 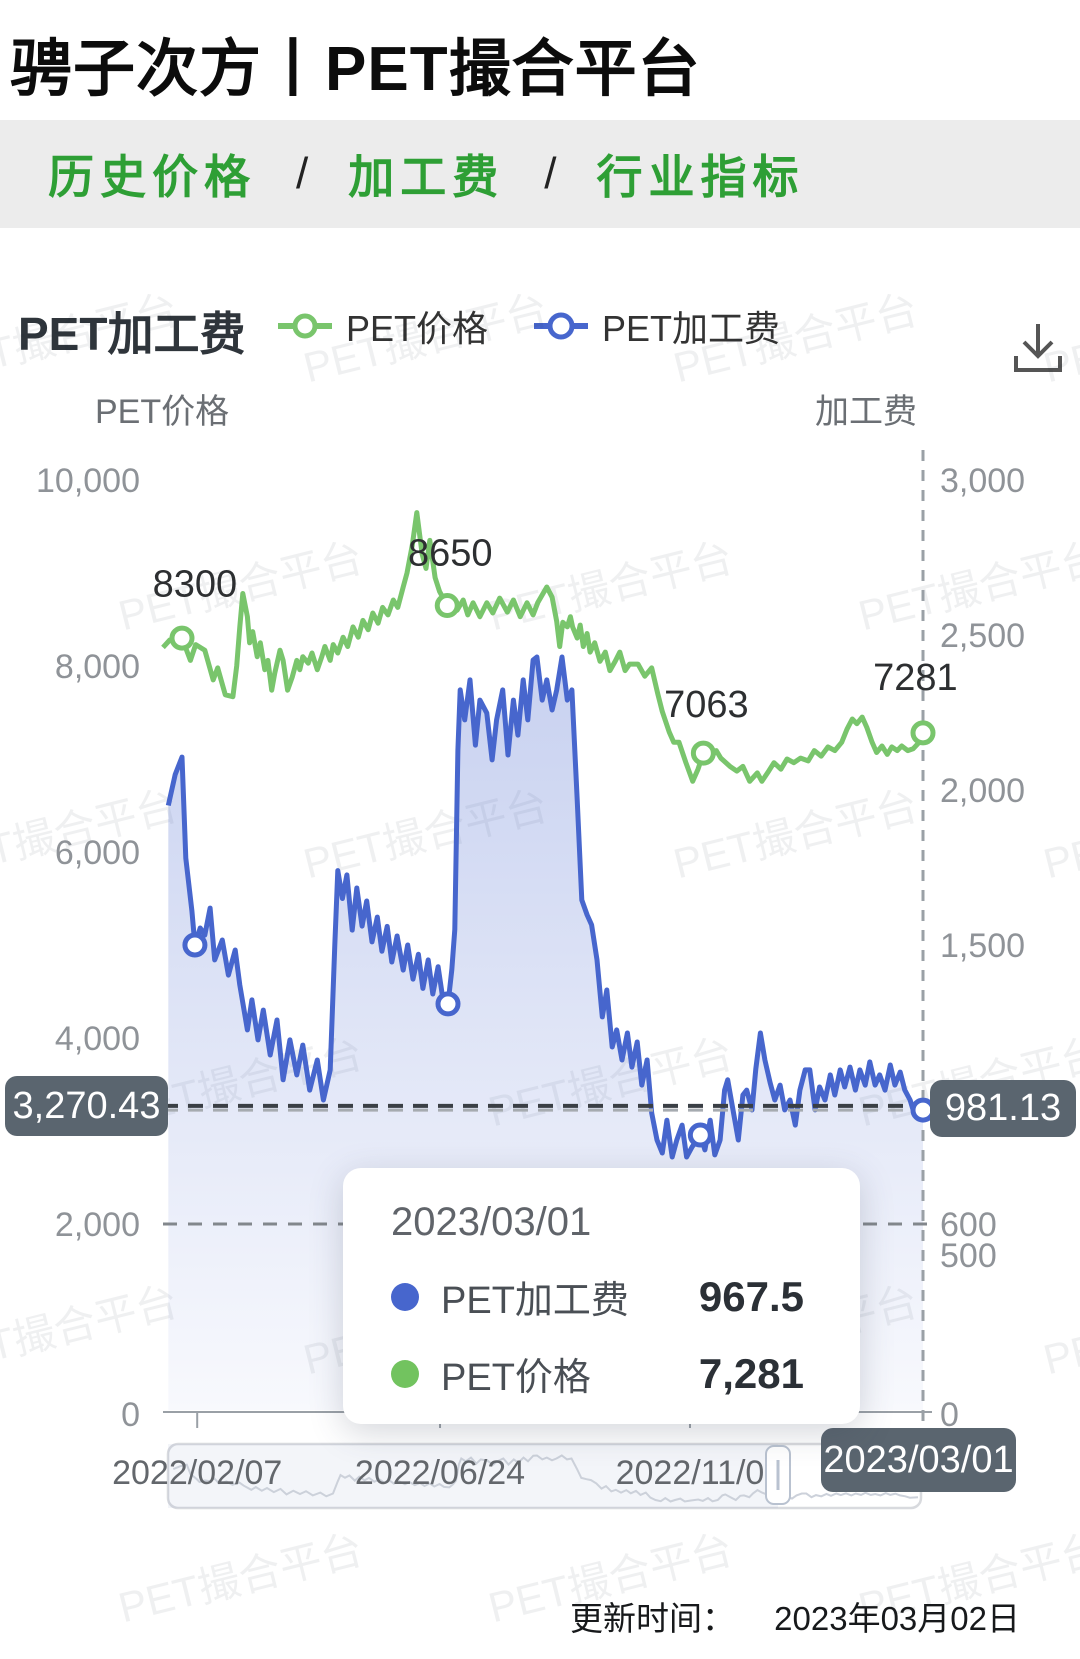 I want to click on crosshair-left-value-badge: 3,270.43, so click(x=86, y=1106).